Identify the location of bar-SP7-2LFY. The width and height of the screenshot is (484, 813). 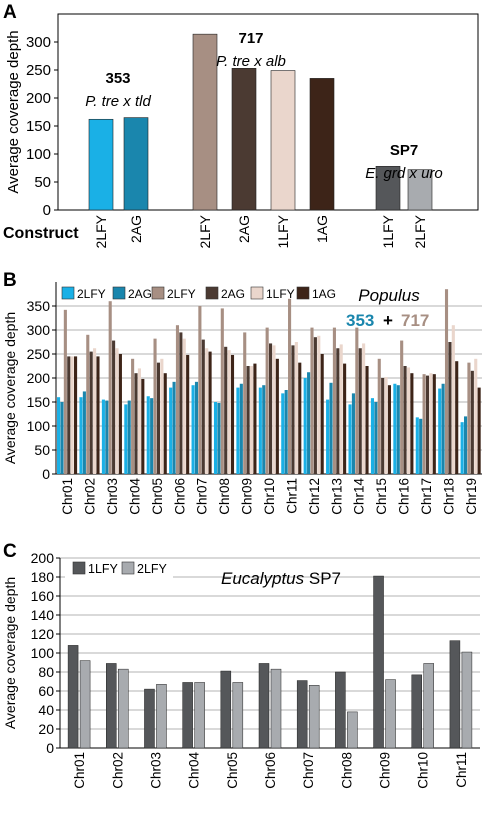
(420, 190).